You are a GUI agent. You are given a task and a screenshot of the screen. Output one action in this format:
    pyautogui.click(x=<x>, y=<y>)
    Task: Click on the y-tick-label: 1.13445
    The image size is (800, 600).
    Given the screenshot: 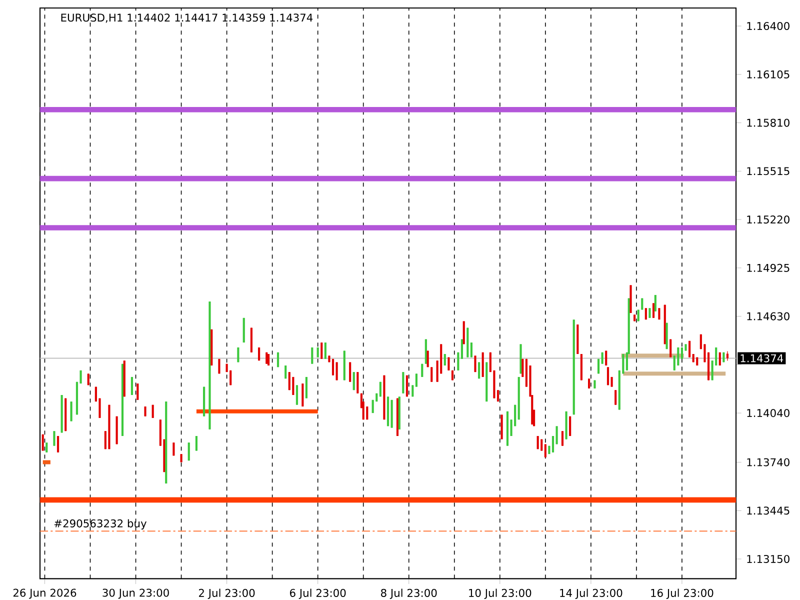 What is the action you would take?
    pyautogui.click(x=768, y=510)
    